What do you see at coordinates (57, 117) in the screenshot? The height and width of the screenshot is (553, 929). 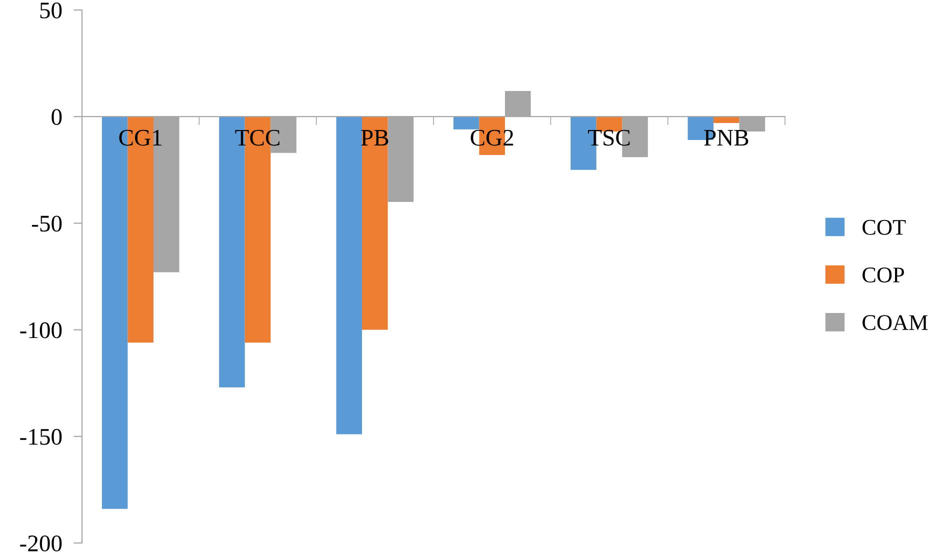 I see `y-tick-label: 0` at bounding box center [57, 117].